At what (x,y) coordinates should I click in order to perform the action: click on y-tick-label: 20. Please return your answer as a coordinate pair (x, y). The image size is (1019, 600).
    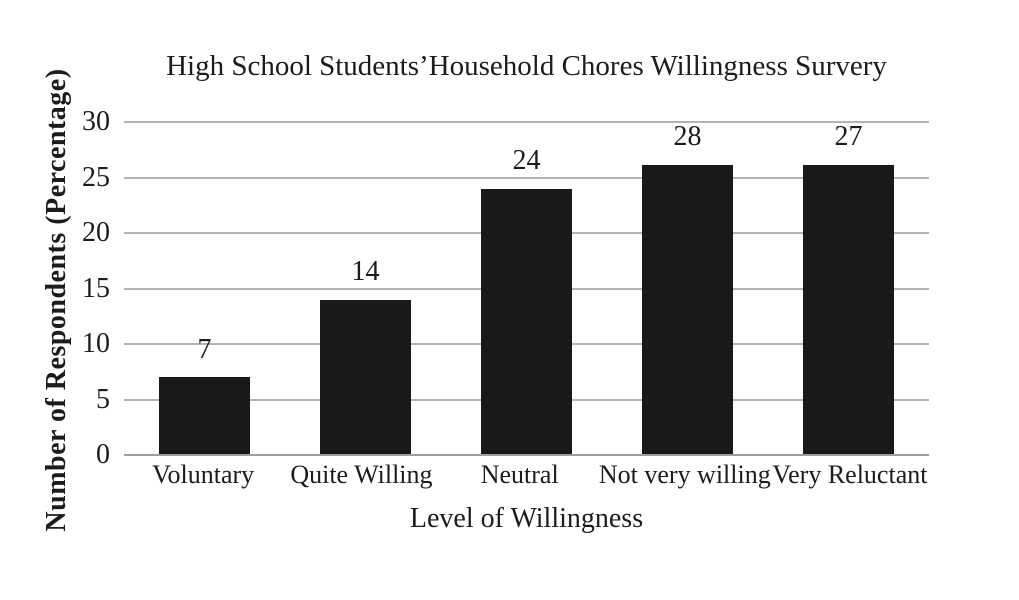
    Looking at the image, I should click on (96, 232).